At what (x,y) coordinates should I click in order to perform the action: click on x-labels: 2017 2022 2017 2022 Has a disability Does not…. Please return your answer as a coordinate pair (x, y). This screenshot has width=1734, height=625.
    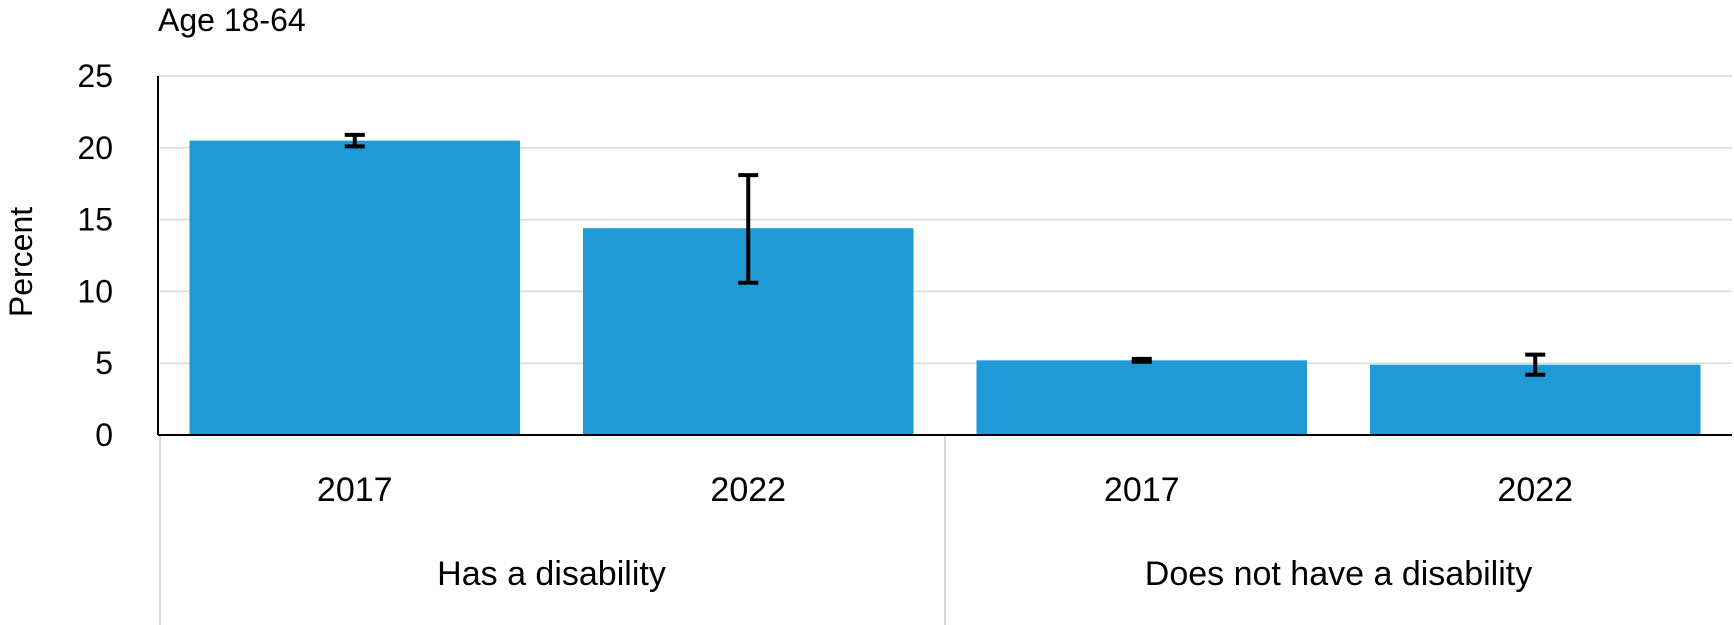
    Looking at the image, I should click on (945, 532).